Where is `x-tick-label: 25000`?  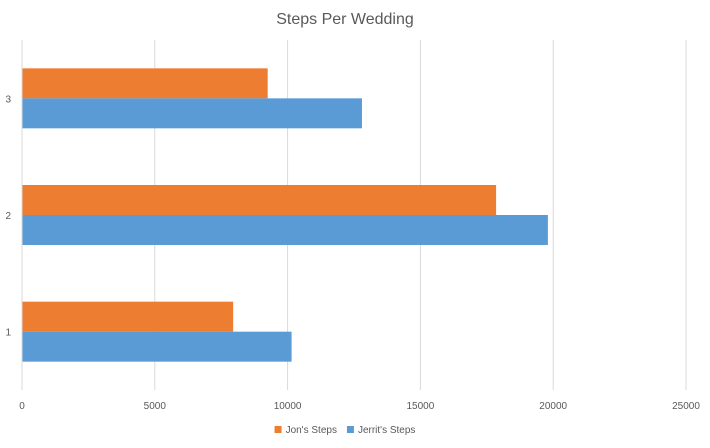 x-tick-label: 25000 is located at coordinates (686, 406).